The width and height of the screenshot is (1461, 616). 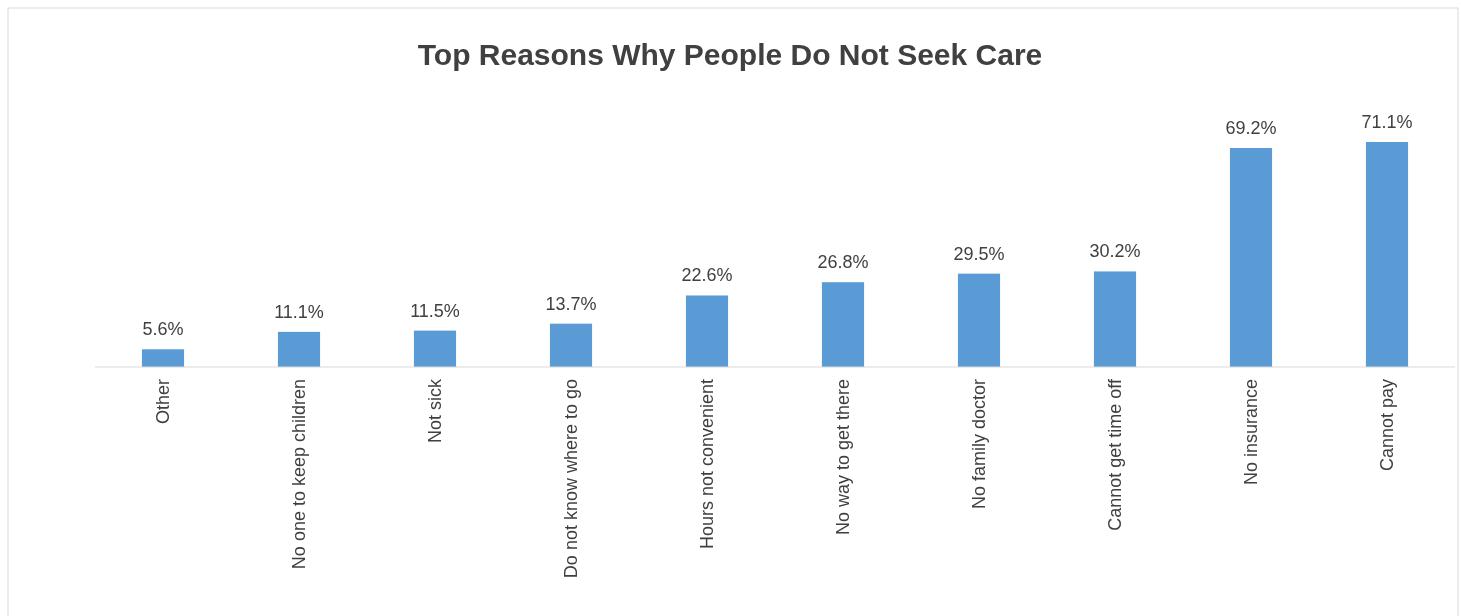 What do you see at coordinates (435, 411) in the screenshot?
I see `x-tick-label: Not sick` at bounding box center [435, 411].